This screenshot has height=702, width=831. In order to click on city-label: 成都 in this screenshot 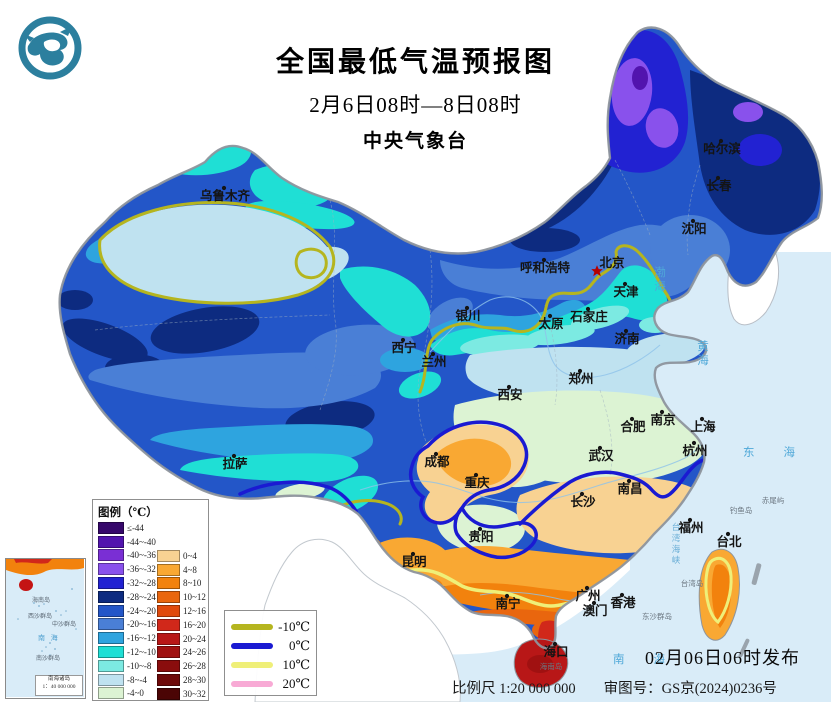, I will do `click(437, 461)`.